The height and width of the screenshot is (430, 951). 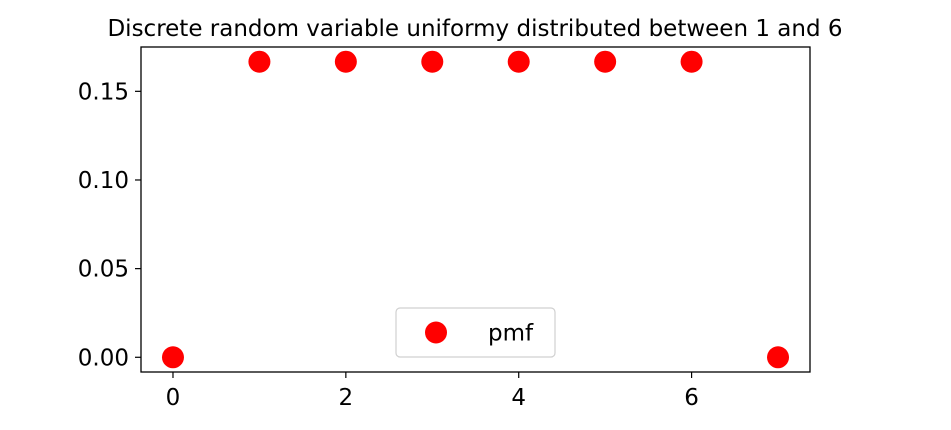 What do you see at coordinates (103, 358) in the screenshot?
I see `y-tick-label: 0.00` at bounding box center [103, 358].